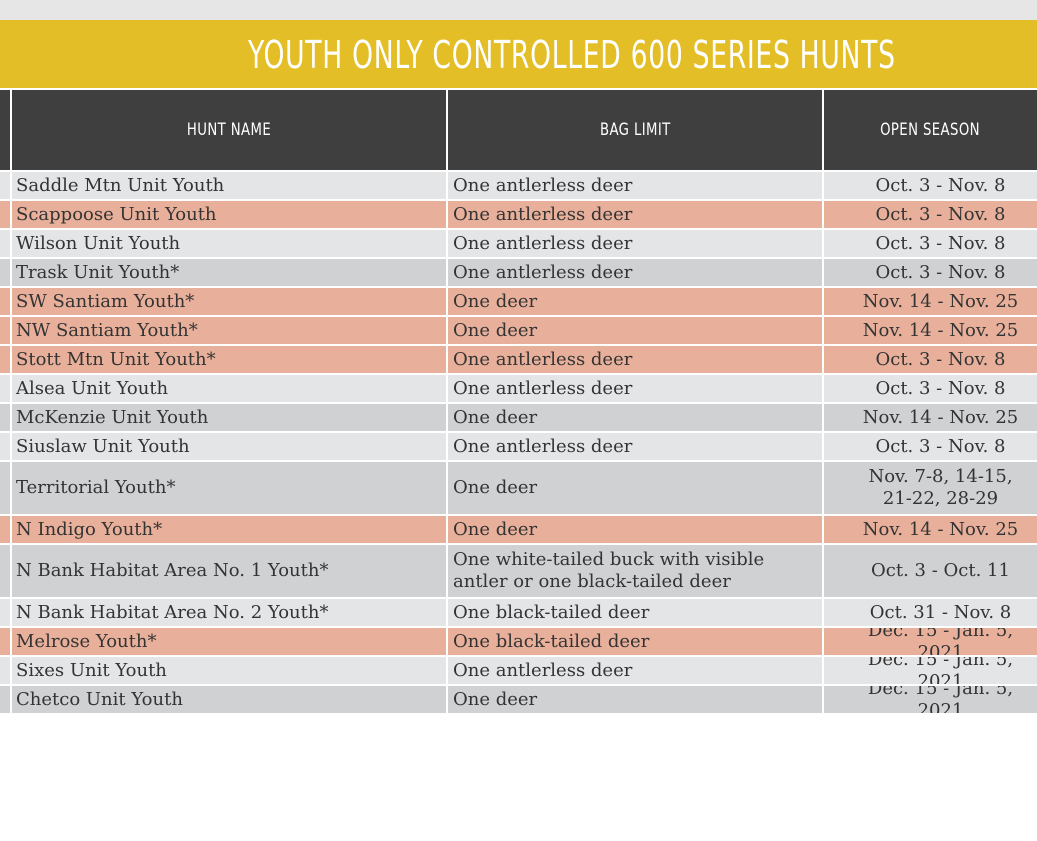 The width and height of the screenshot is (1037, 841). Describe the element at coordinates (229, 641) in the screenshot. I see `hunt-name-cell: Melrose Youth*` at that location.